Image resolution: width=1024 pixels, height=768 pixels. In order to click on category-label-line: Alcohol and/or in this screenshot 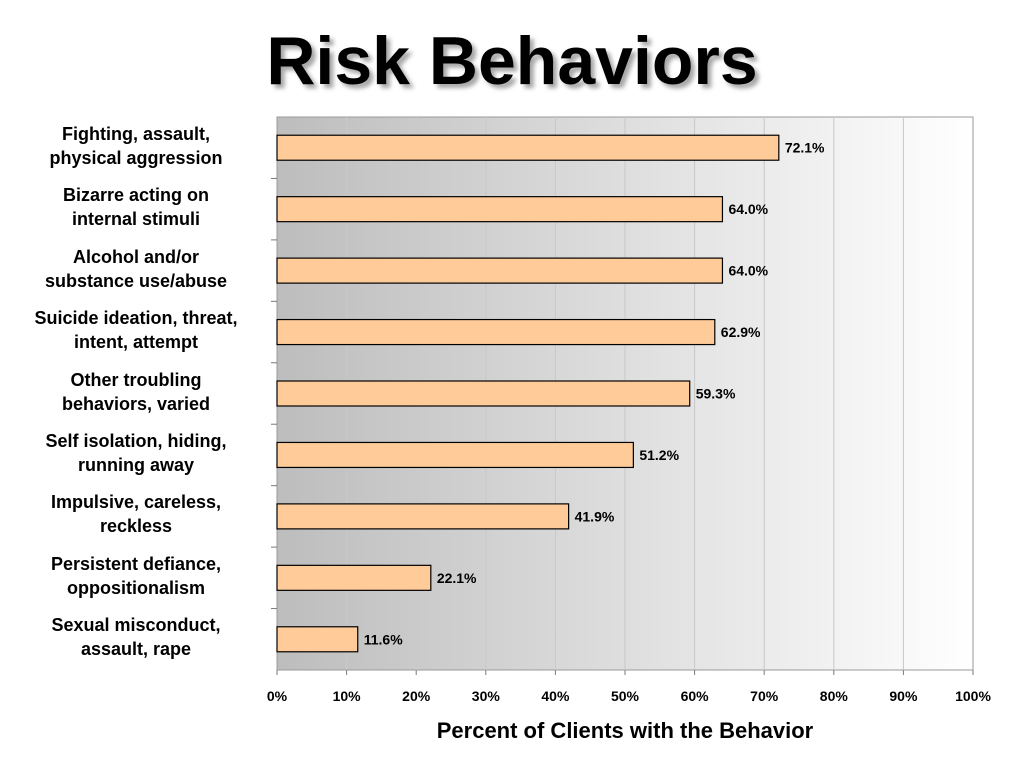, I will do `click(136, 256)`.